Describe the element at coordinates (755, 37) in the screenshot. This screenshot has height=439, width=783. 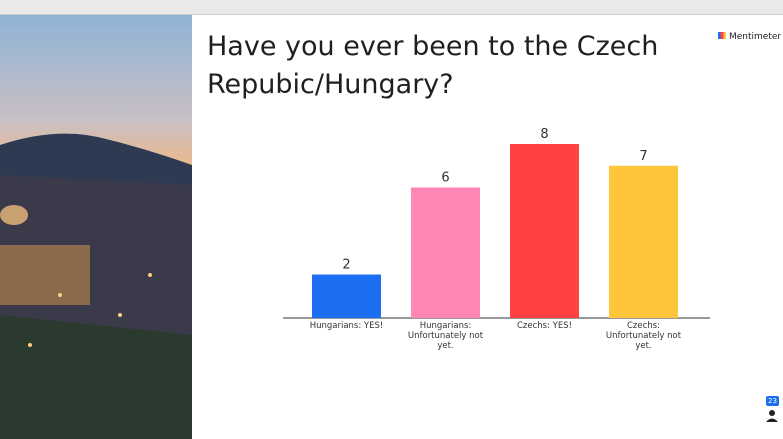
I see `brand-name: Mentimeter` at that location.